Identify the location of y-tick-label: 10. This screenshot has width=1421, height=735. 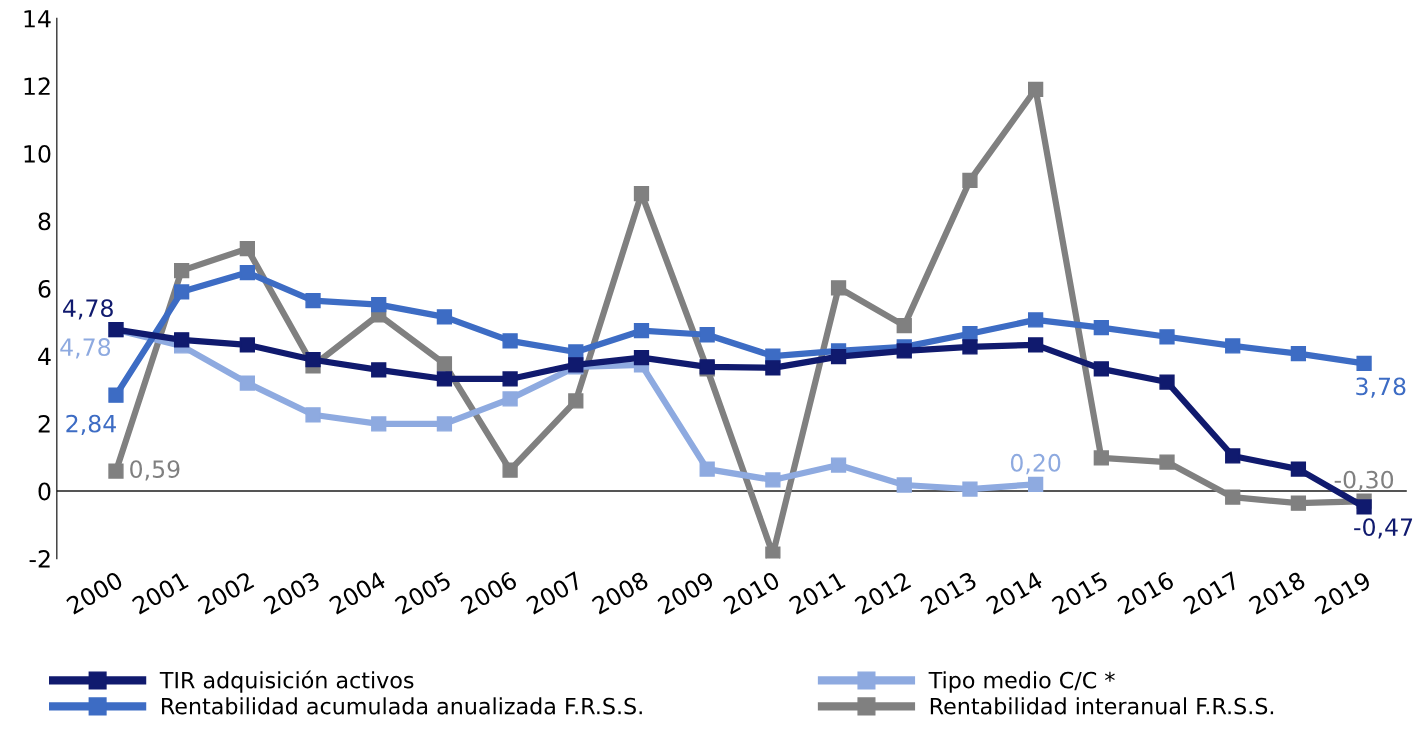
(37, 153).